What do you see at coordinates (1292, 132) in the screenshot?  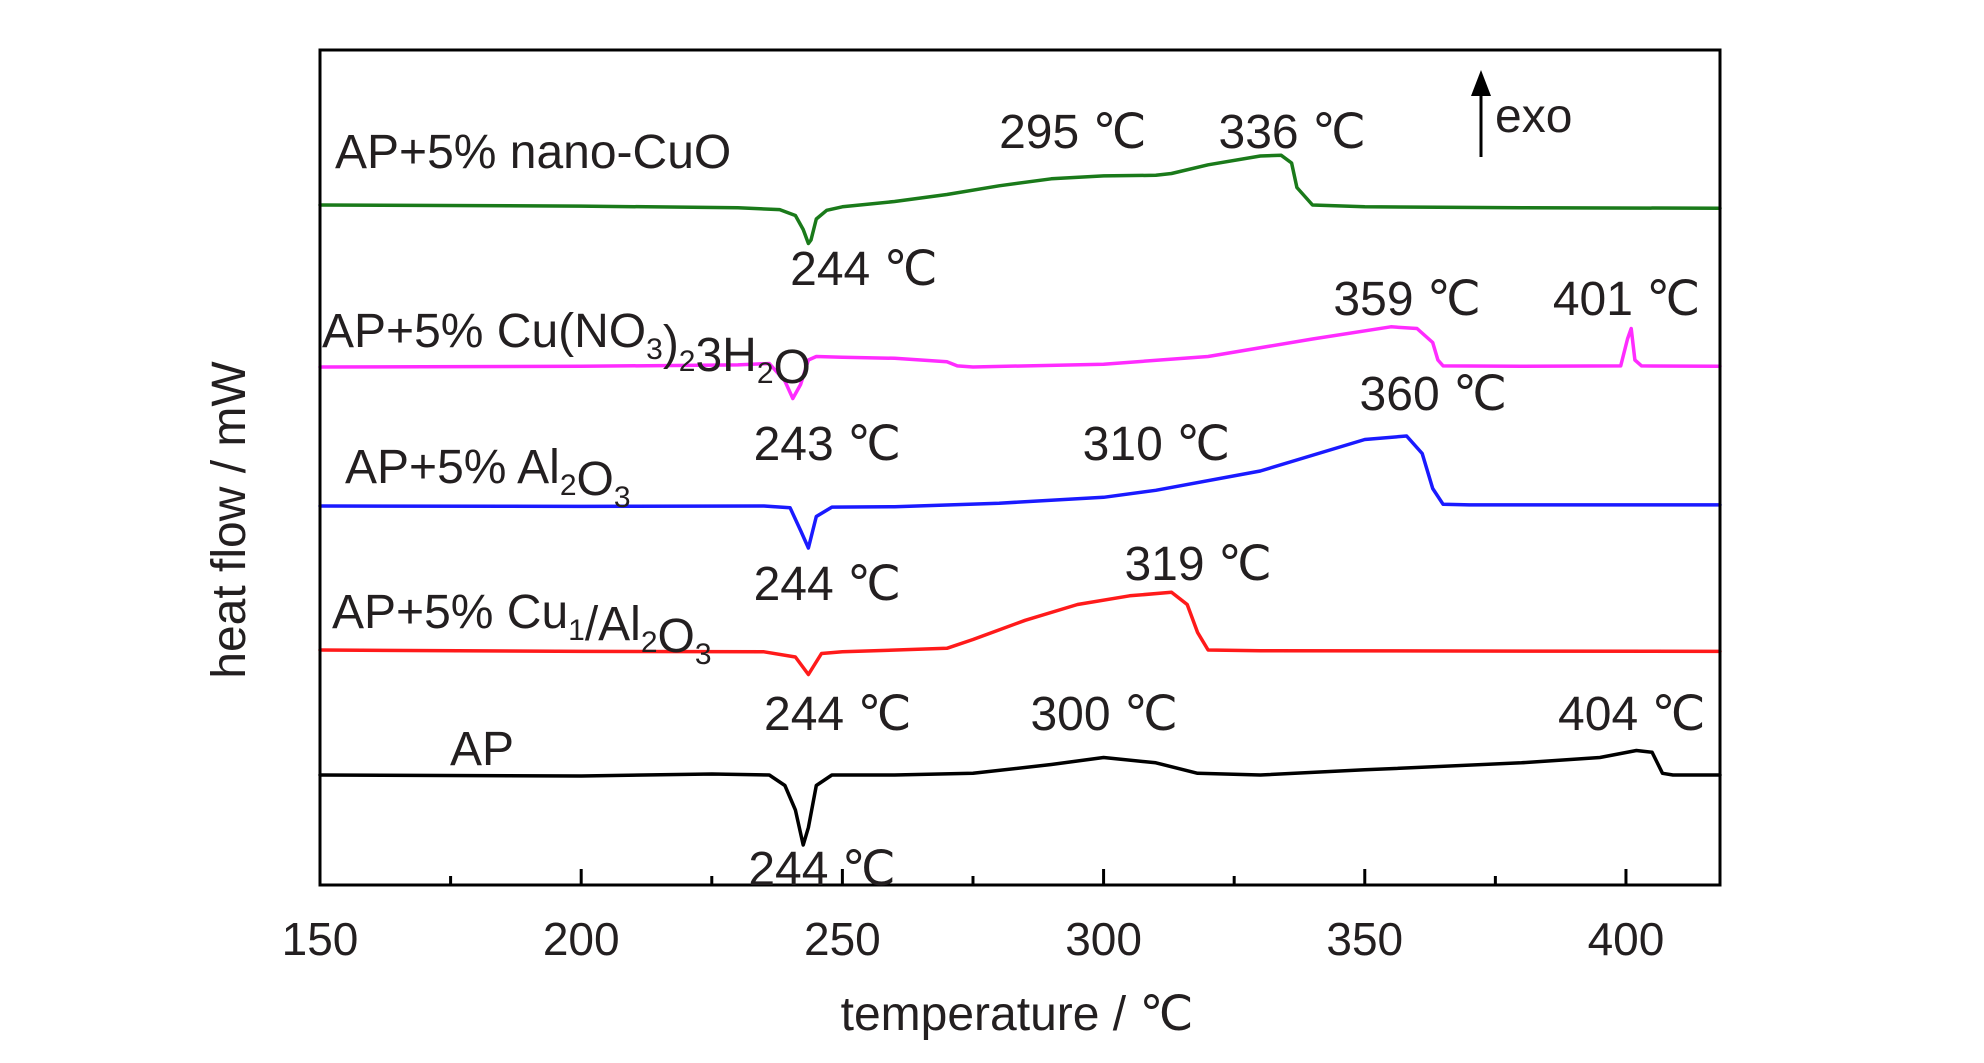 I see `peak-label: 336 ℃` at bounding box center [1292, 132].